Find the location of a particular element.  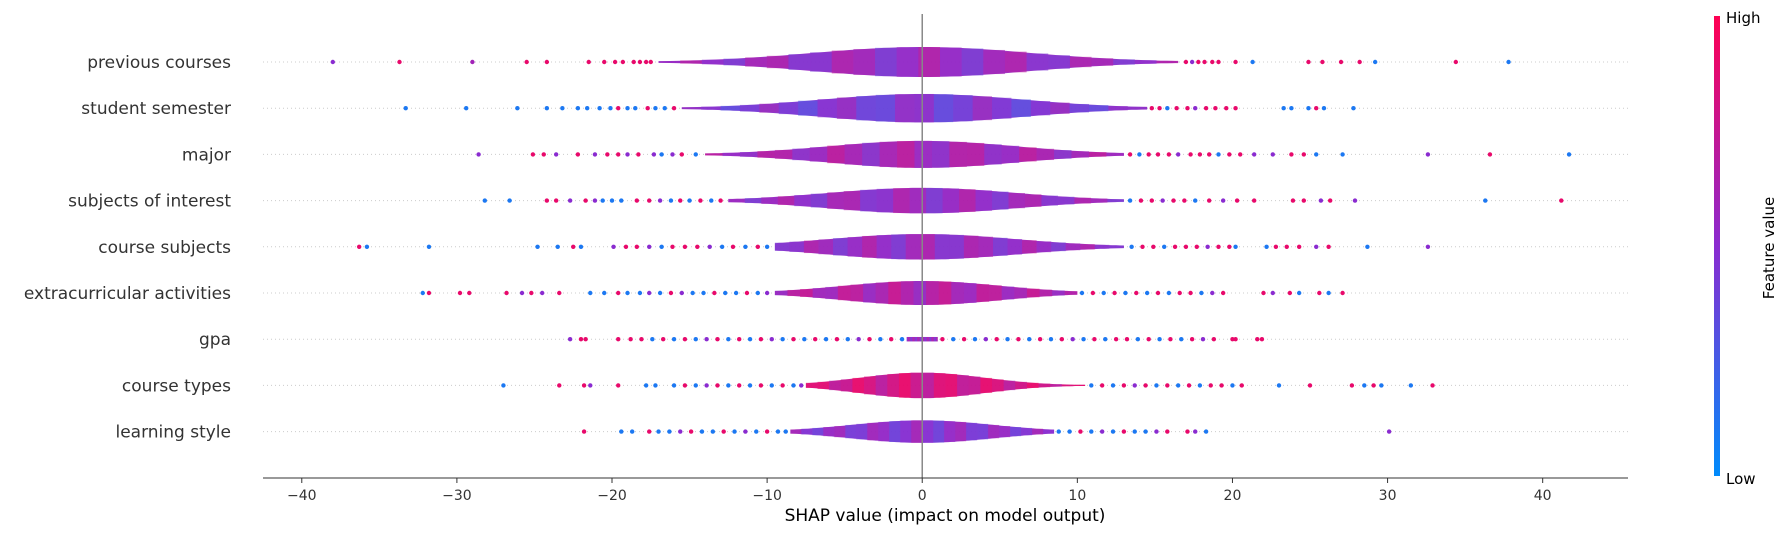

feature-row: subjects of interest is located at coordinates (848, 200).